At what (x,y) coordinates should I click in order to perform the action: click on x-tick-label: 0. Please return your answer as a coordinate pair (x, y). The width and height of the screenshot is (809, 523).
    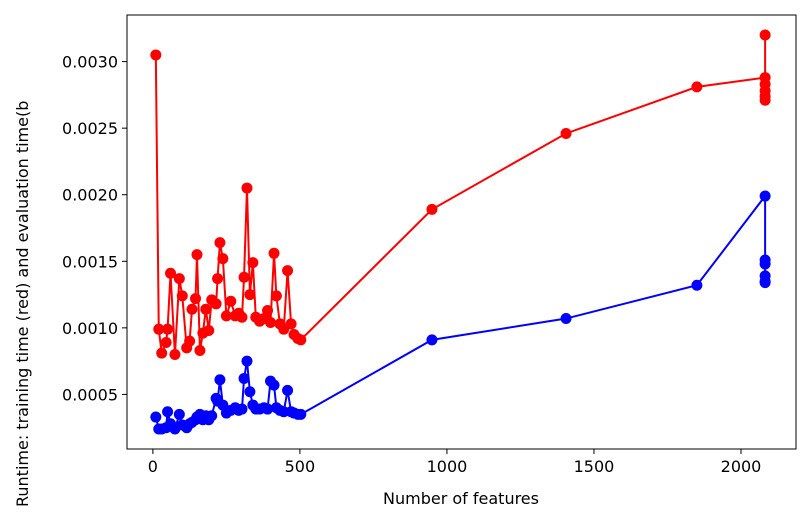
    Looking at the image, I should click on (153, 466).